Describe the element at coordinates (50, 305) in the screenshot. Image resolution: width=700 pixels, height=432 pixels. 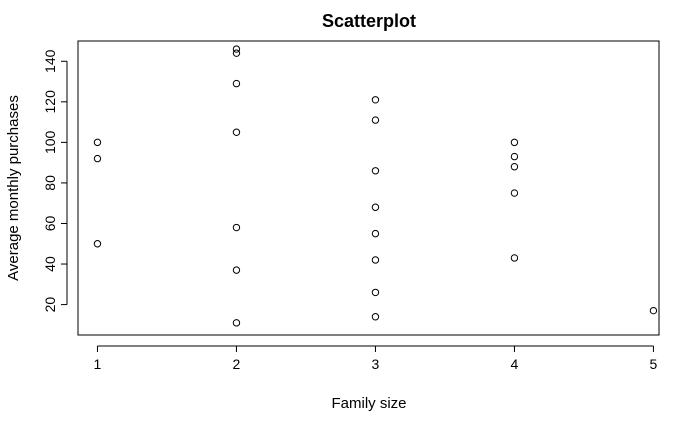
I see `y-tick-label: 20` at that location.